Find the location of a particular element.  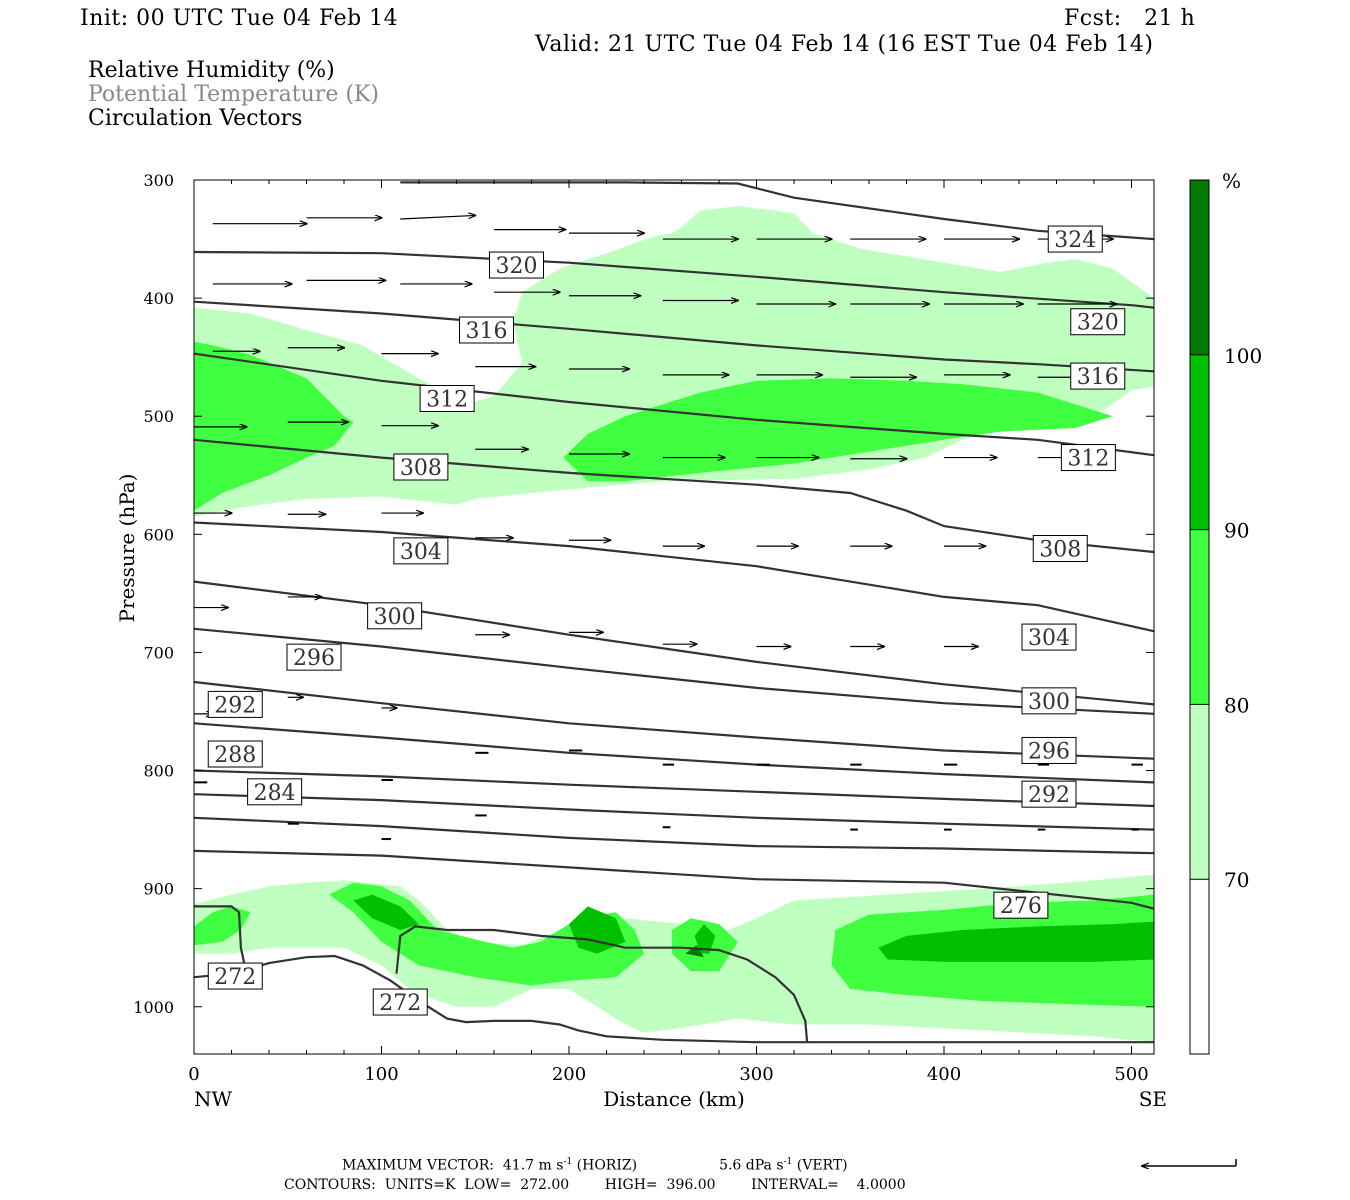

y-tick-label-1000: 1000 is located at coordinates (153, 1007).